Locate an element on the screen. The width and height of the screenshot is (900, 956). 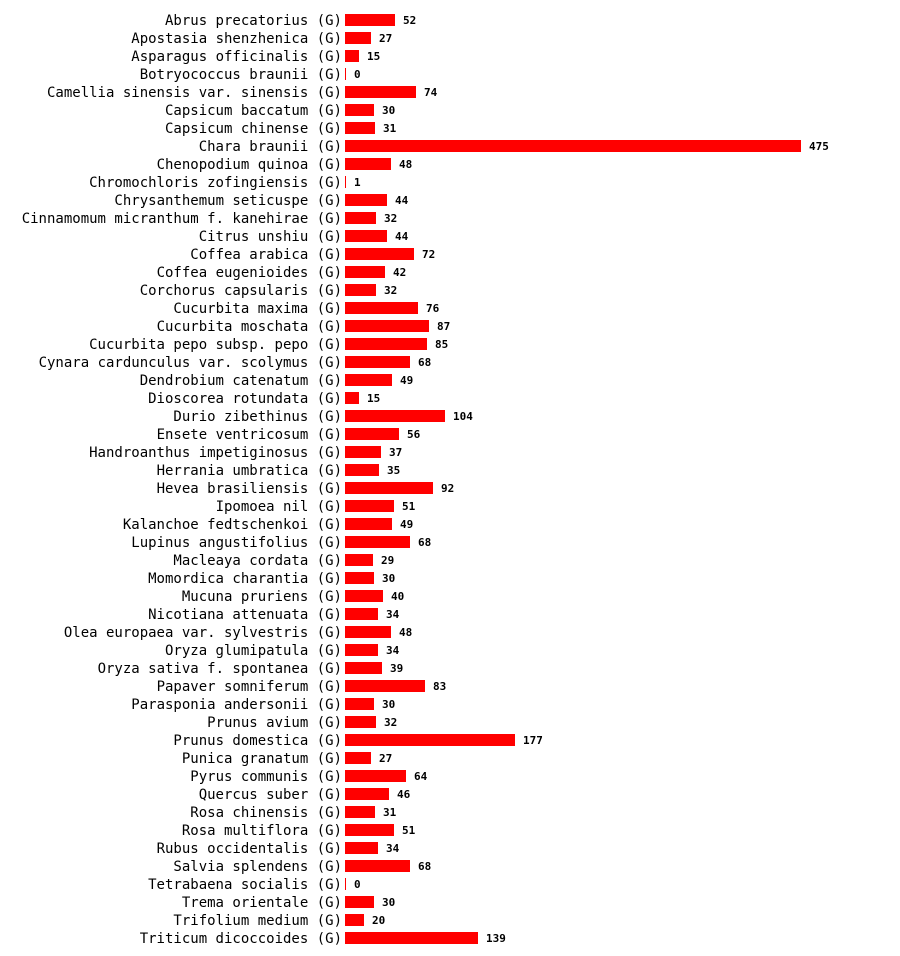
category-label-rosa-multiflora: Rosa multiflora (G) is located at coordinates (262, 831).